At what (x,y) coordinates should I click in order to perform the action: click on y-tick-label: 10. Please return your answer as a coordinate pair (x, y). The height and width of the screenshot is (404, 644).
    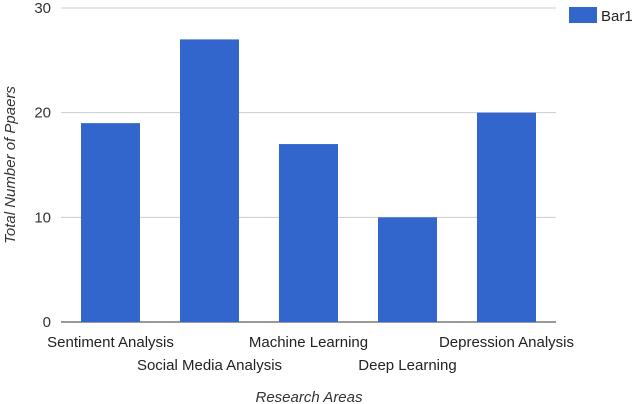
    Looking at the image, I should click on (42, 217).